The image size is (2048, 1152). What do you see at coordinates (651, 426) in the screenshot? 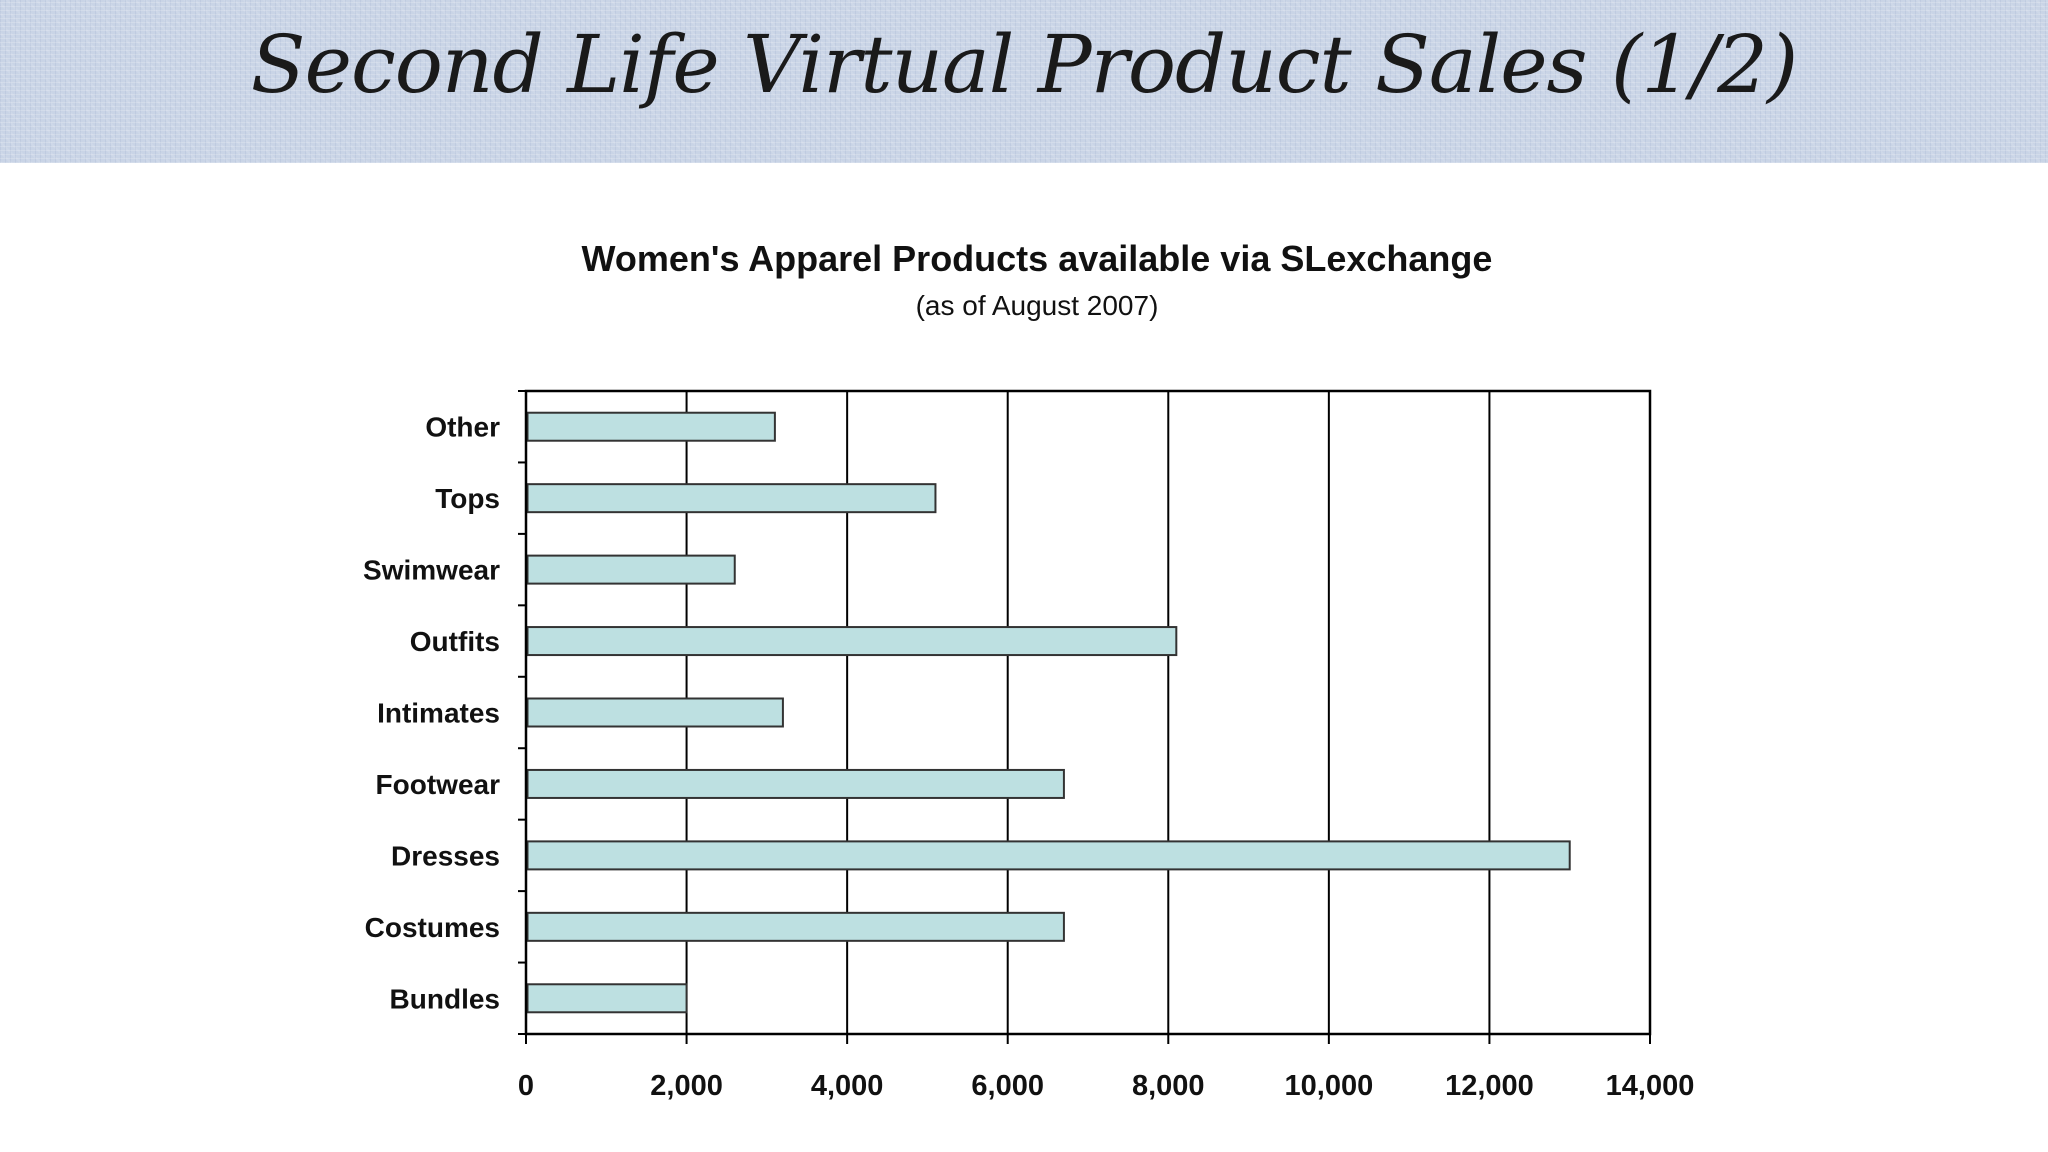
I see `bar-other` at bounding box center [651, 426].